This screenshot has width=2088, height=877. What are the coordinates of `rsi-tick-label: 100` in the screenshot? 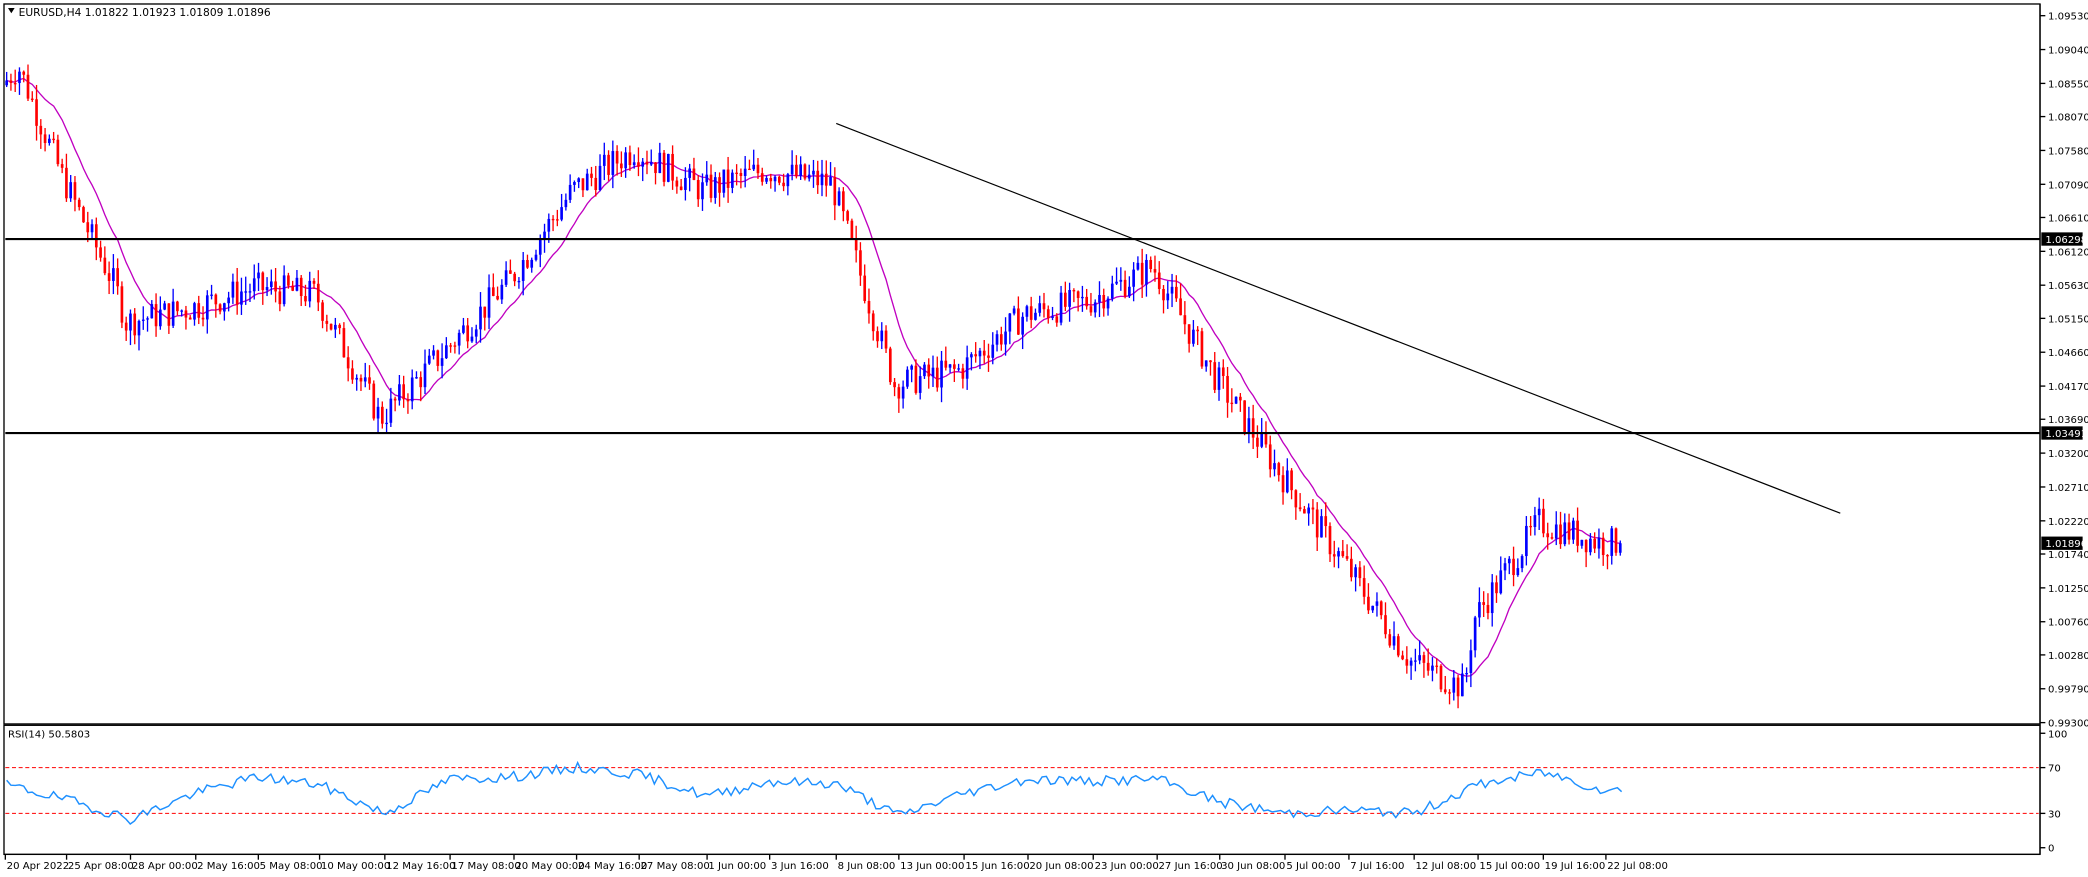 It's located at (2057, 734).